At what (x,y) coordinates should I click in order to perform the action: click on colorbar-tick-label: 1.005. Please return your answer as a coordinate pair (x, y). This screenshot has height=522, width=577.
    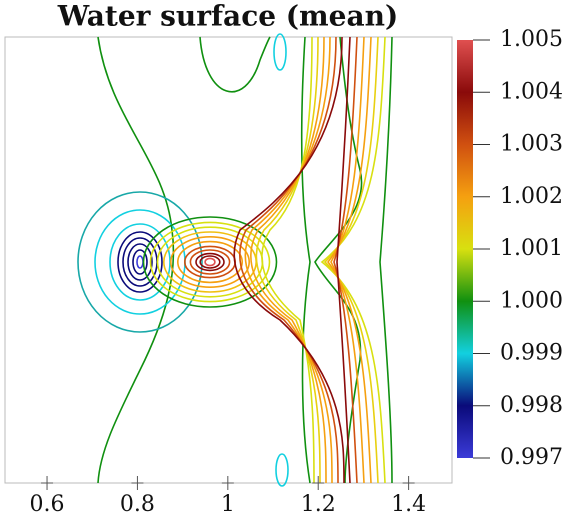
    Looking at the image, I should click on (531, 39).